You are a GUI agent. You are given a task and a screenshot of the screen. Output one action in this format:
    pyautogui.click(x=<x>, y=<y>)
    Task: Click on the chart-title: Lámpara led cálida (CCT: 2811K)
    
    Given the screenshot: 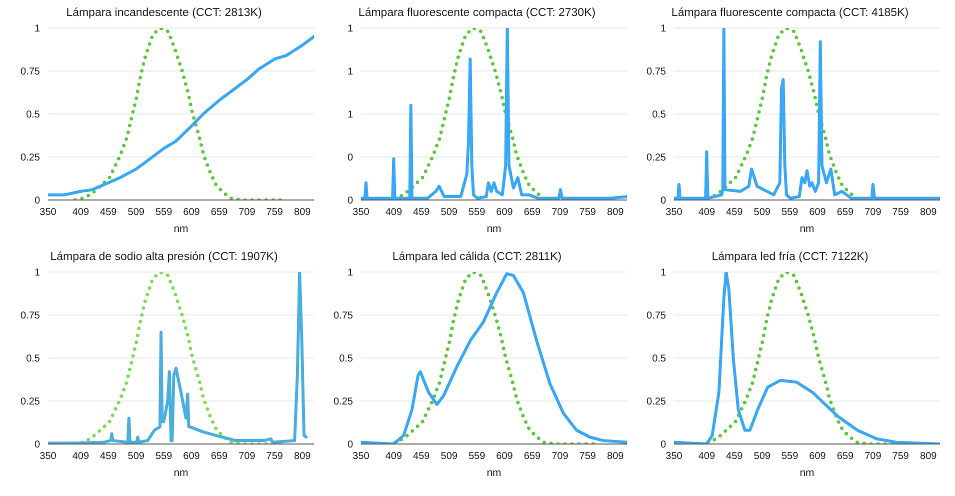 What is the action you would take?
    pyautogui.click(x=477, y=257)
    